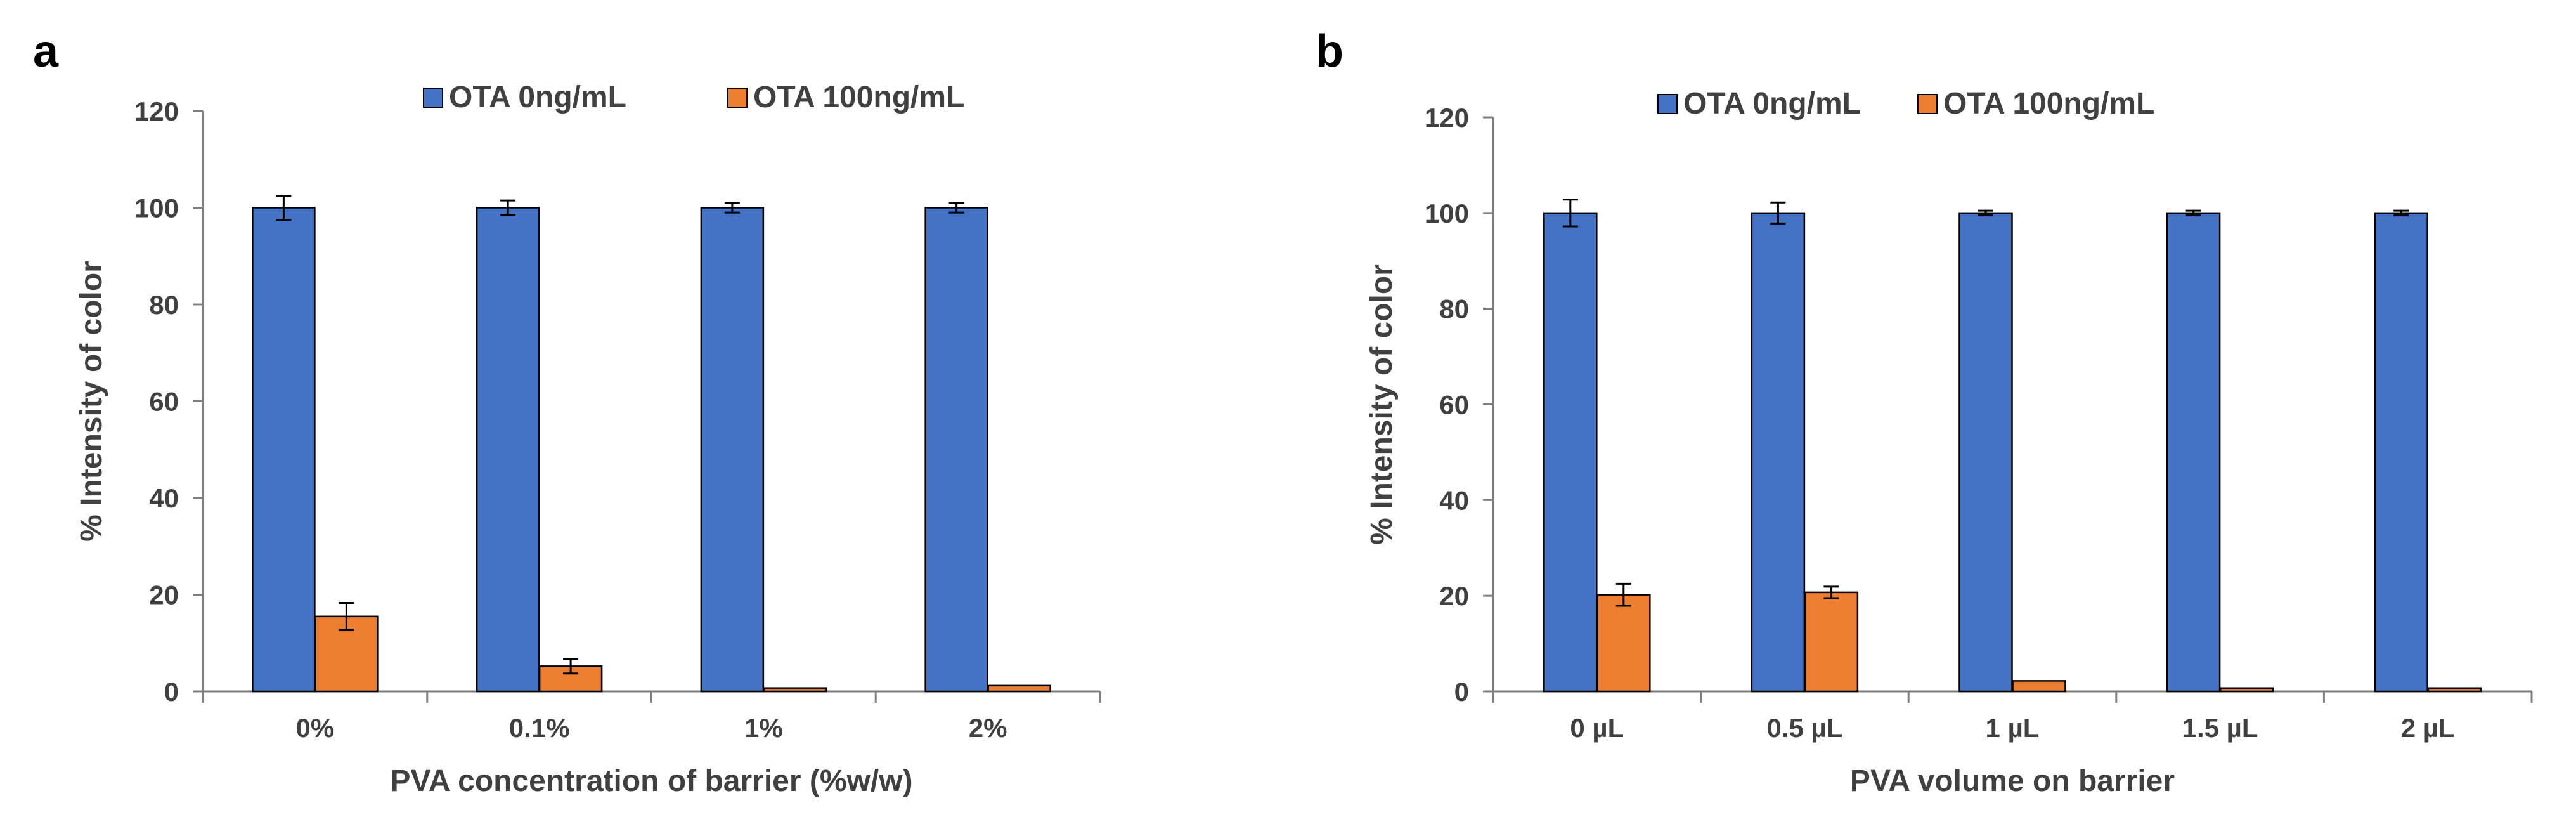 Image resolution: width=2576 pixels, height=824 pixels. Describe the element at coordinates (988, 728) in the screenshot. I see `x-tick-label: 2%` at that location.